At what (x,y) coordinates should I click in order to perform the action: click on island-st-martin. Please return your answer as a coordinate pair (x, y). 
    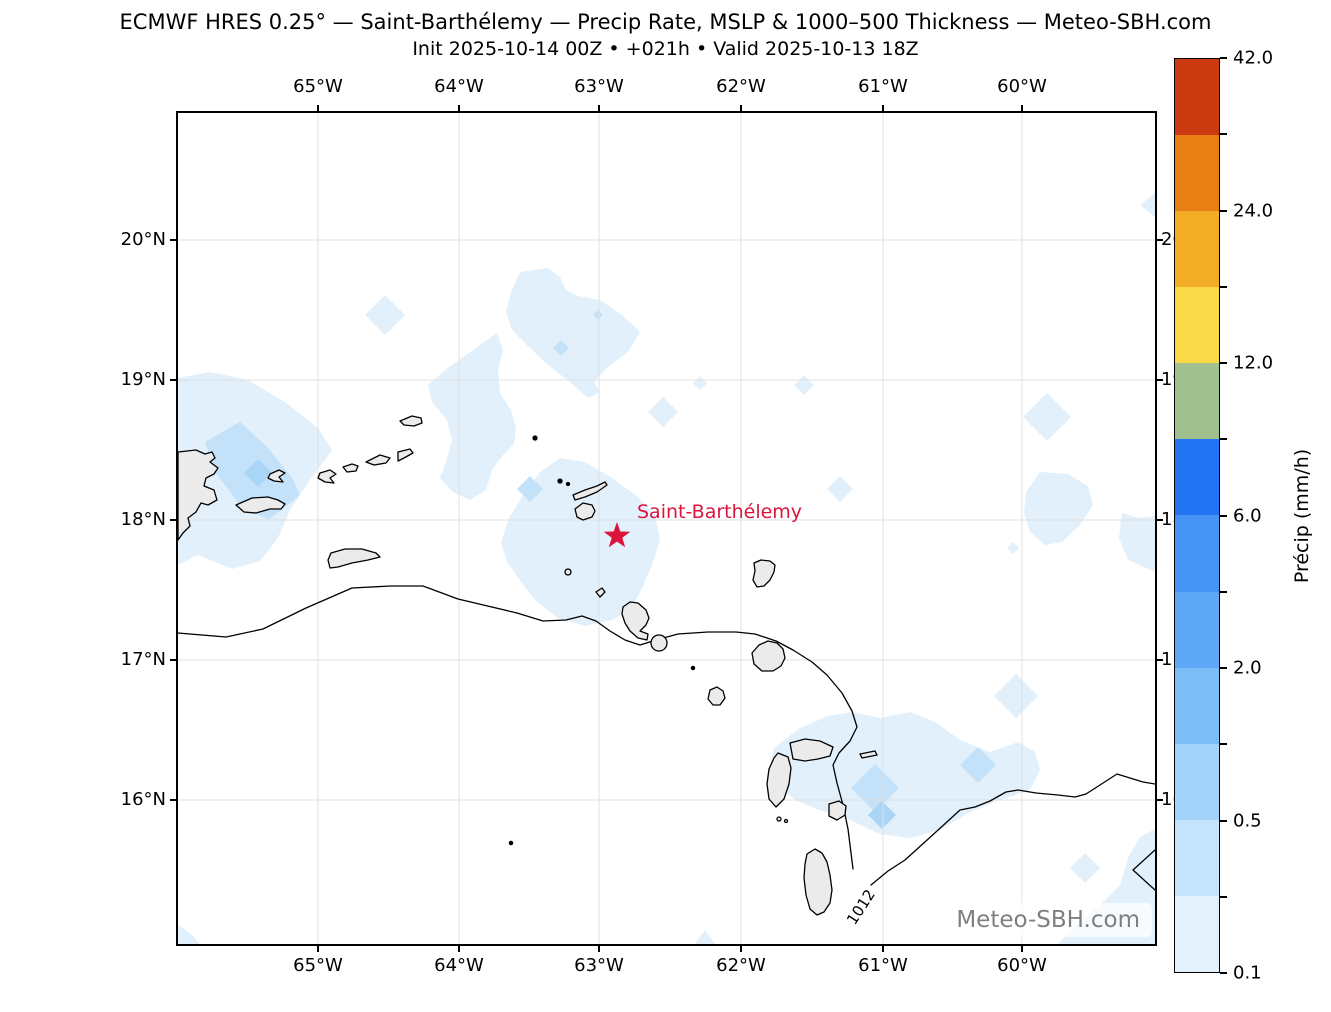
    Looking at the image, I should click on (585, 511).